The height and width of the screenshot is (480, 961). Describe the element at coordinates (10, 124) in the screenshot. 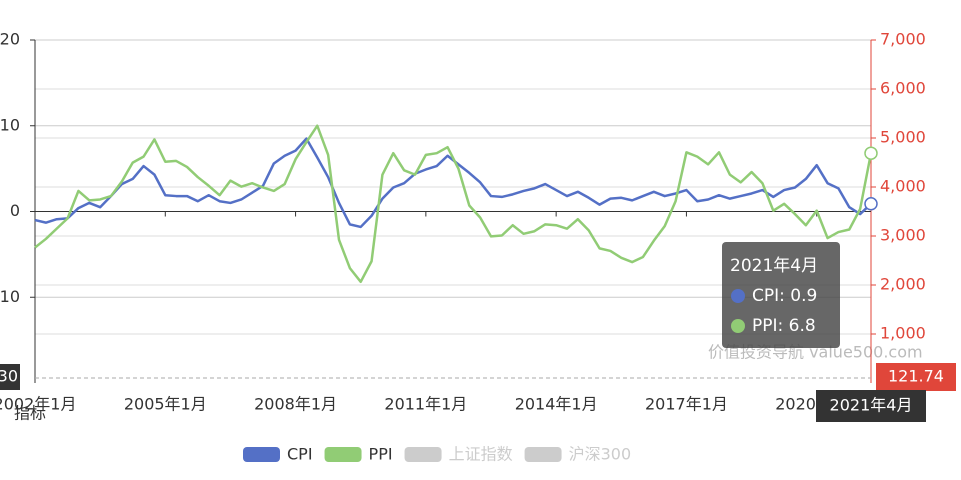

I see `y-tick-label: 10` at that location.